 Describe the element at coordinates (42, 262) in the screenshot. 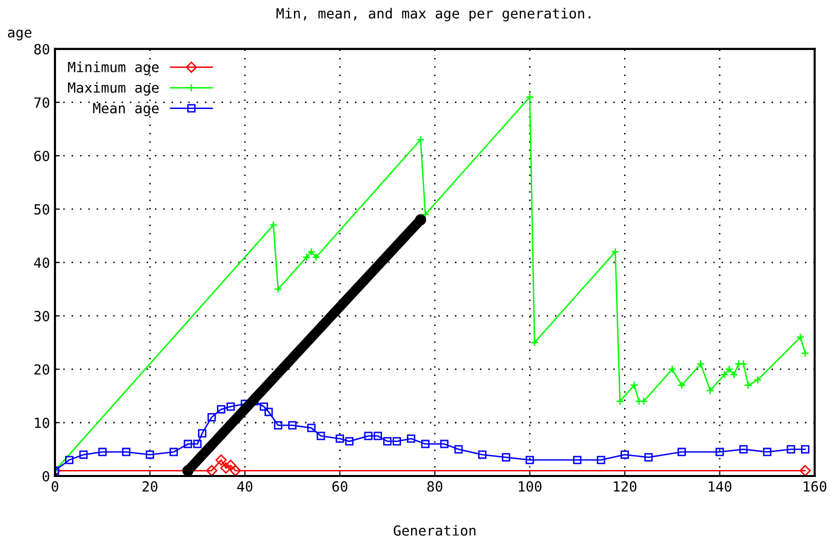

I see `y-tick-label: 40` at that location.